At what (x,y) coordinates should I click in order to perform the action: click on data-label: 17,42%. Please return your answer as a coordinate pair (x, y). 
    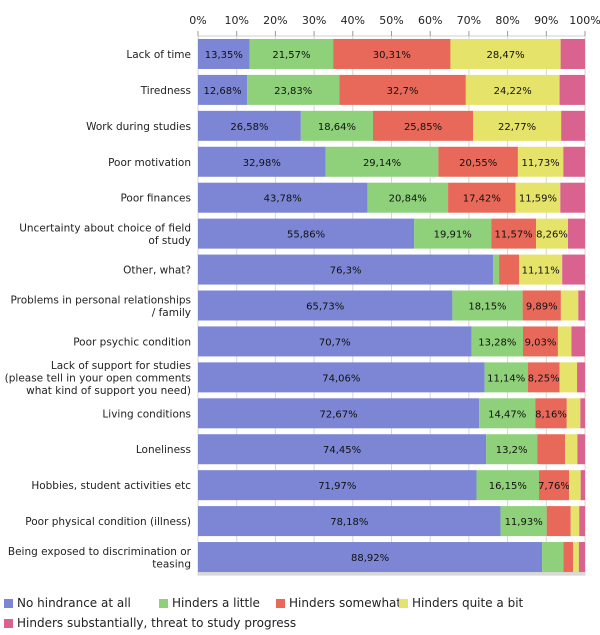
    Looking at the image, I should click on (482, 199).